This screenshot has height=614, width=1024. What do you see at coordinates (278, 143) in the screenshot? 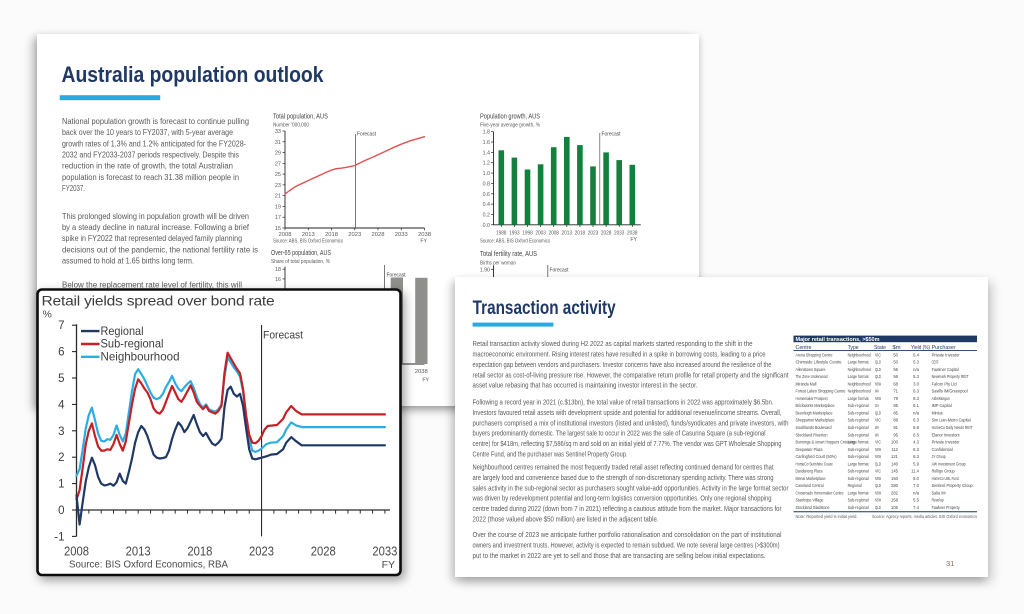
I see `svg-text: 31` at bounding box center [278, 143].